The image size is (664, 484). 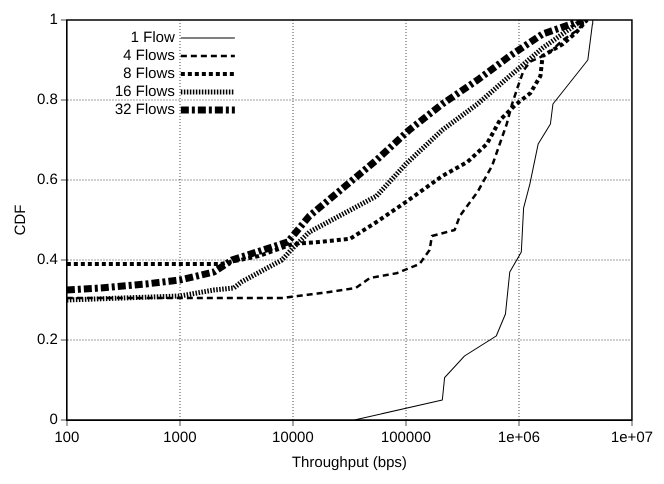 What do you see at coordinates (519, 437) in the screenshot?
I see `x-tick-label: 1e+06` at bounding box center [519, 437].